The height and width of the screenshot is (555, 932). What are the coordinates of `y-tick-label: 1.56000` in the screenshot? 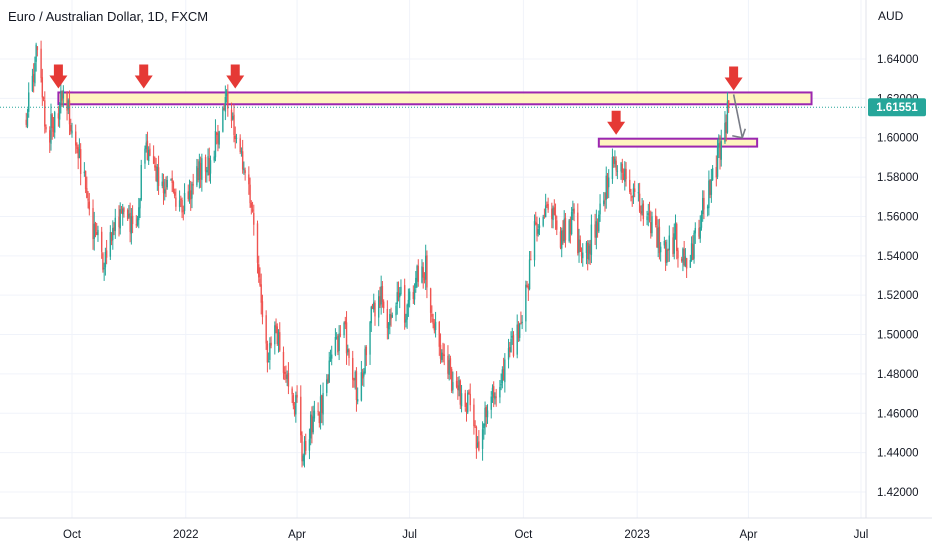 It's located at (898, 217).